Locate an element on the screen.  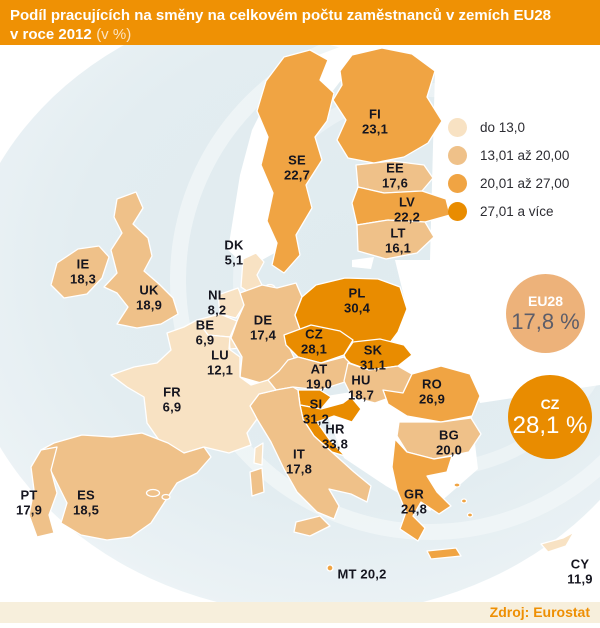
country-shape-BG is located at coordinates (439, 438).